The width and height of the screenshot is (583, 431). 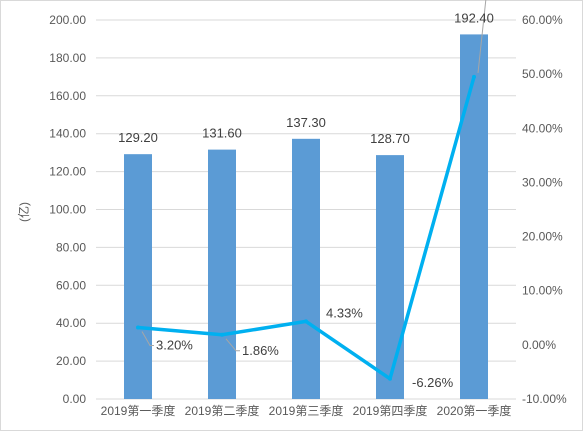 What do you see at coordinates (474, 410) in the screenshot?
I see `x-tick-label: 2020第一季度` at bounding box center [474, 410].